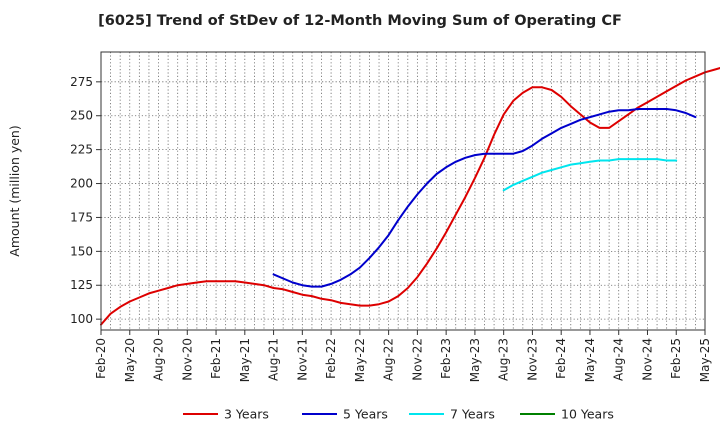  What do you see at coordinates (676, 358) in the screenshot?
I see `x-tick-label: Feb-25` at bounding box center [676, 358].